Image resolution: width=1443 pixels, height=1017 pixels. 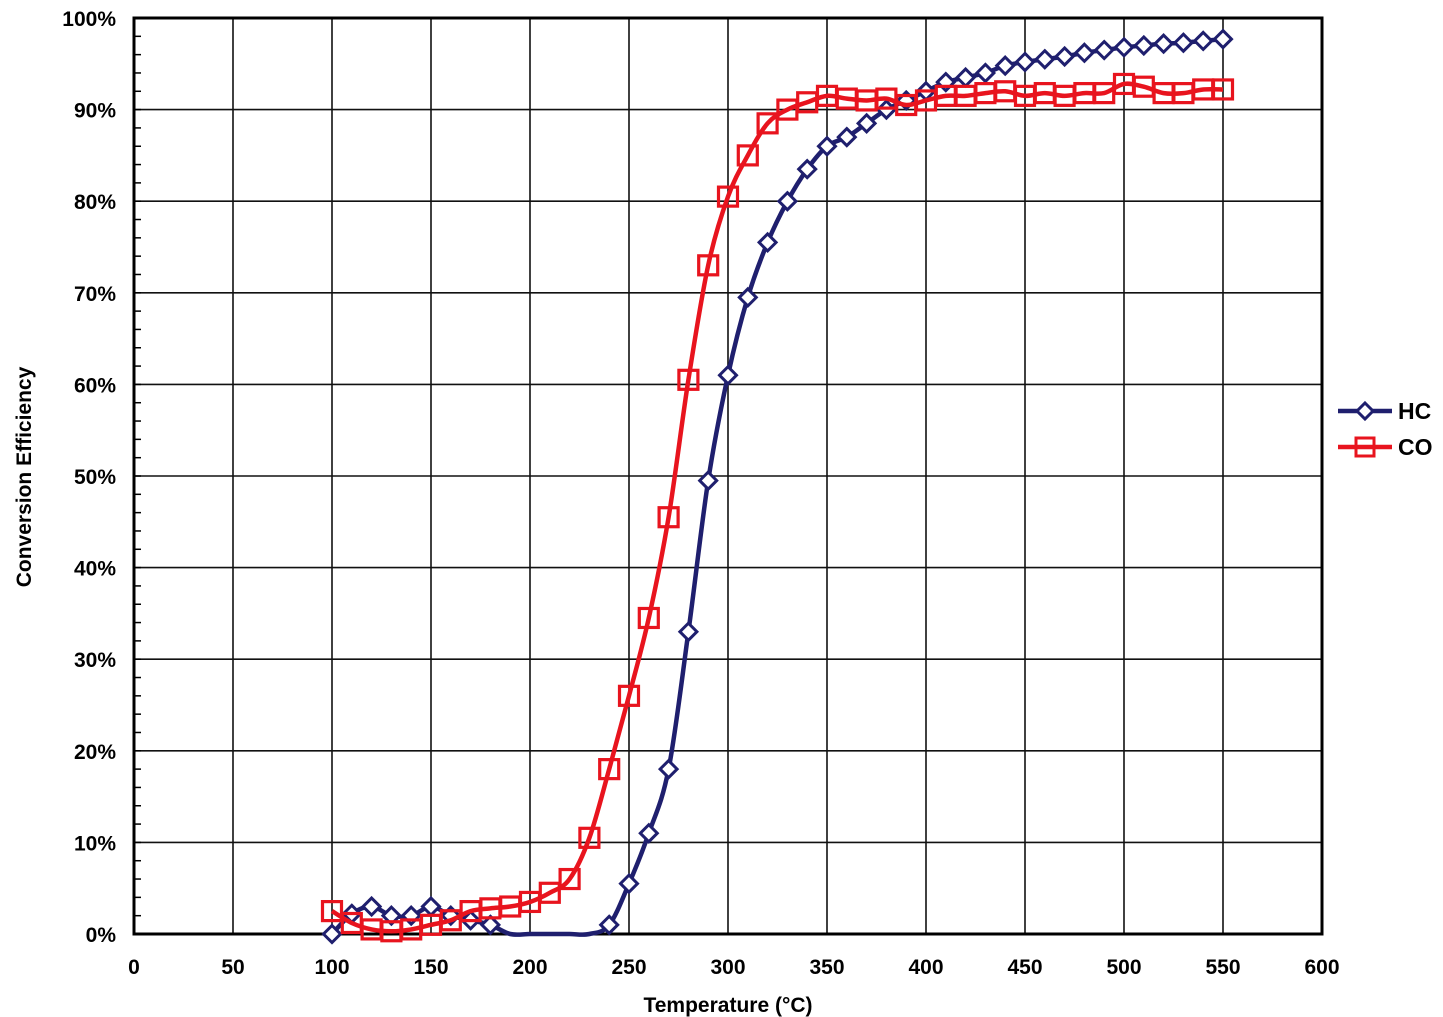 What do you see at coordinates (1385, 447) in the screenshot?
I see `legend-item-co: CO` at bounding box center [1385, 447].